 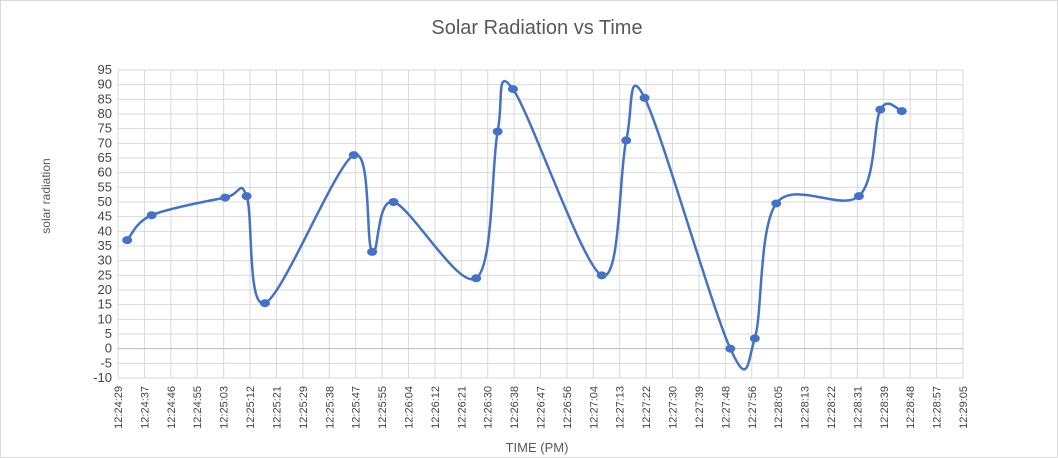 What do you see at coordinates (357, 407) in the screenshot?
I see `x-tick-label: 12:25:47` at bounding box center [357, 407].